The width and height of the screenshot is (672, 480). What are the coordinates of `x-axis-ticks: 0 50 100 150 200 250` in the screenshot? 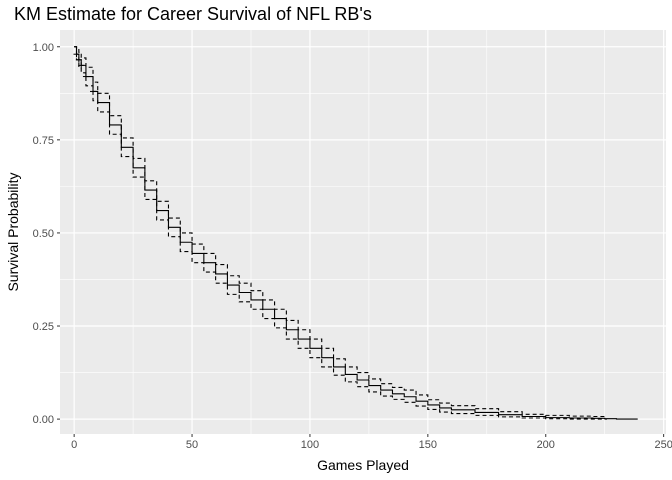 It's located at (371, 442).